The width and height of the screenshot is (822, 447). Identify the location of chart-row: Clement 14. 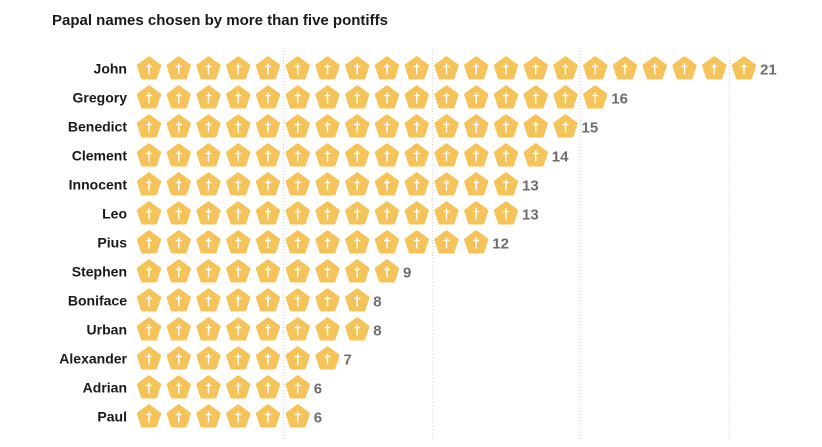
(320, 155).